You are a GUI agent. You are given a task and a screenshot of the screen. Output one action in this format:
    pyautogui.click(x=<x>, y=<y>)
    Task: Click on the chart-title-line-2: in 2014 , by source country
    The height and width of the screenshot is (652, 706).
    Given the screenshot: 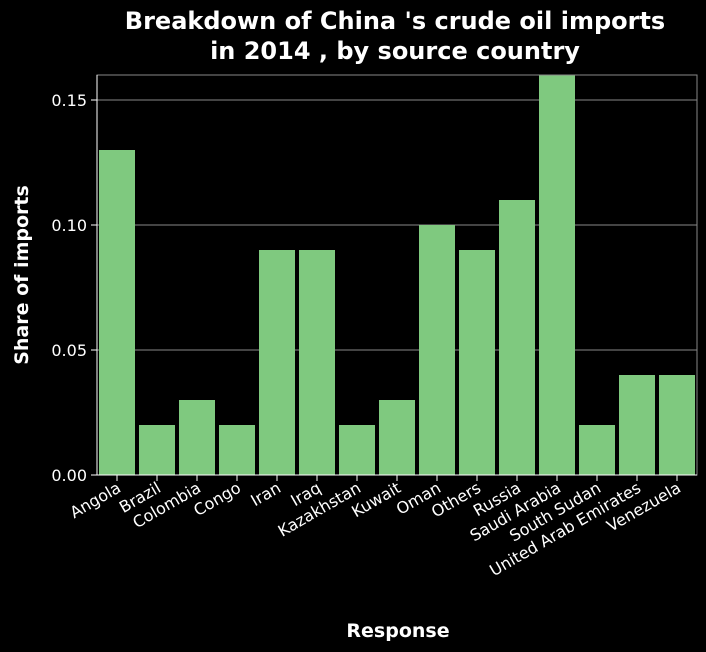 What is the action you would take?
    pyautogui.click(x=395, y=51)
    